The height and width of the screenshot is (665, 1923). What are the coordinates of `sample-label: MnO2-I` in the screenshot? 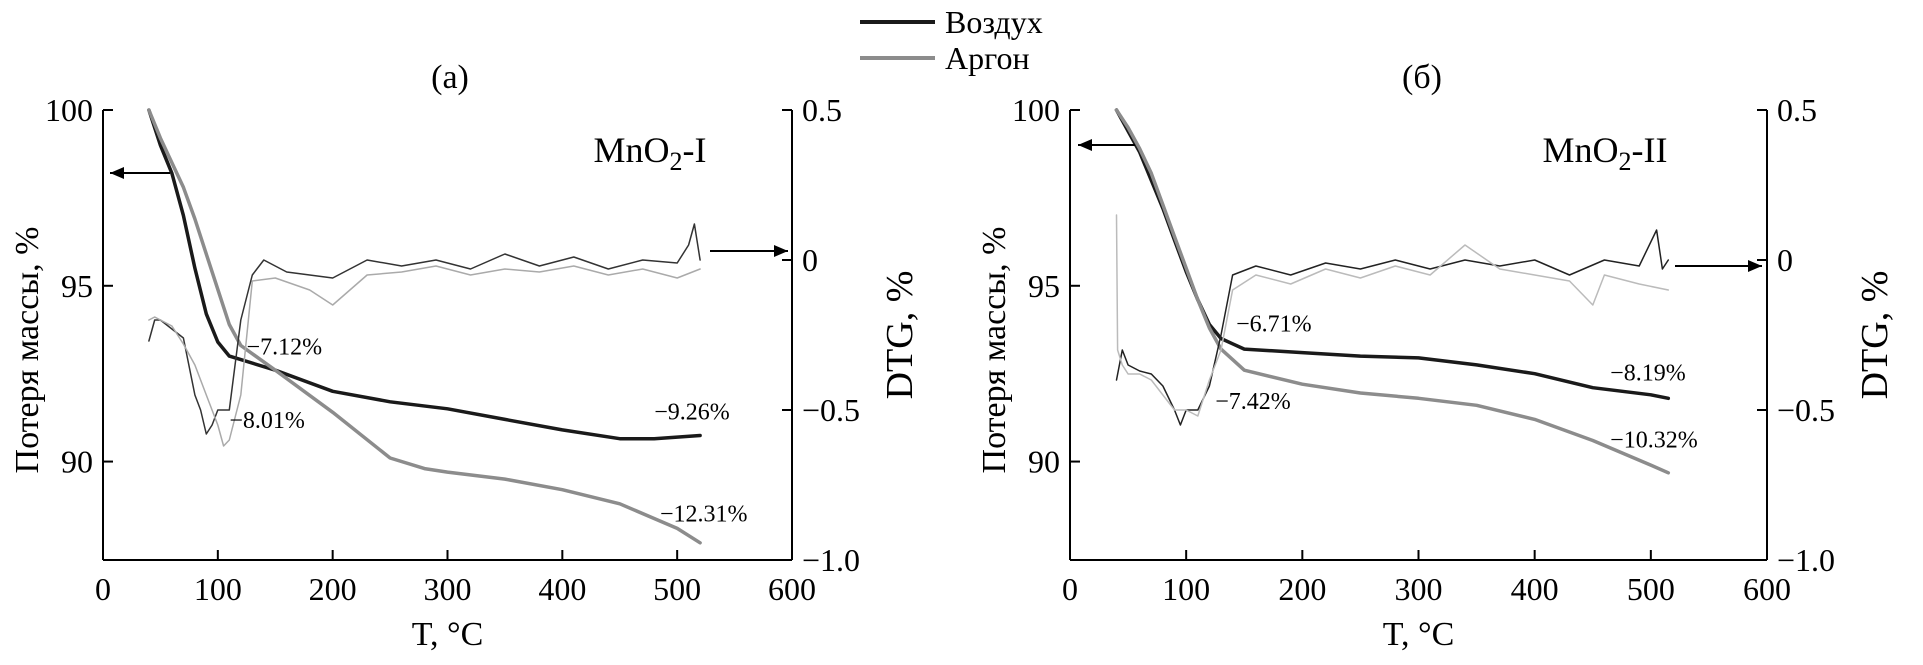 It's located at (650, 153).